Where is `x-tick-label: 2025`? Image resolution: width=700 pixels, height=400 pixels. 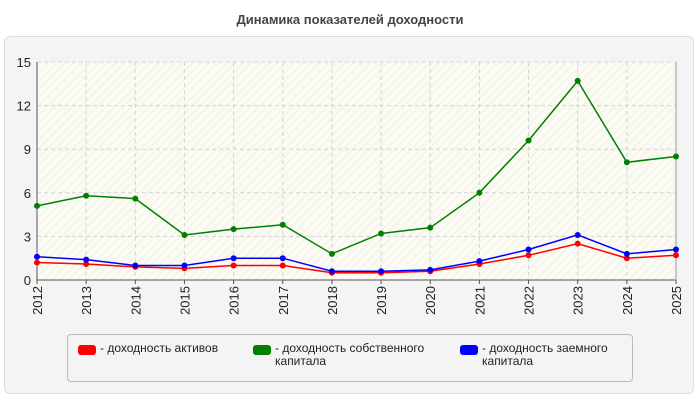
x-tick-label: 2025 is located at coordinates (676, 300).